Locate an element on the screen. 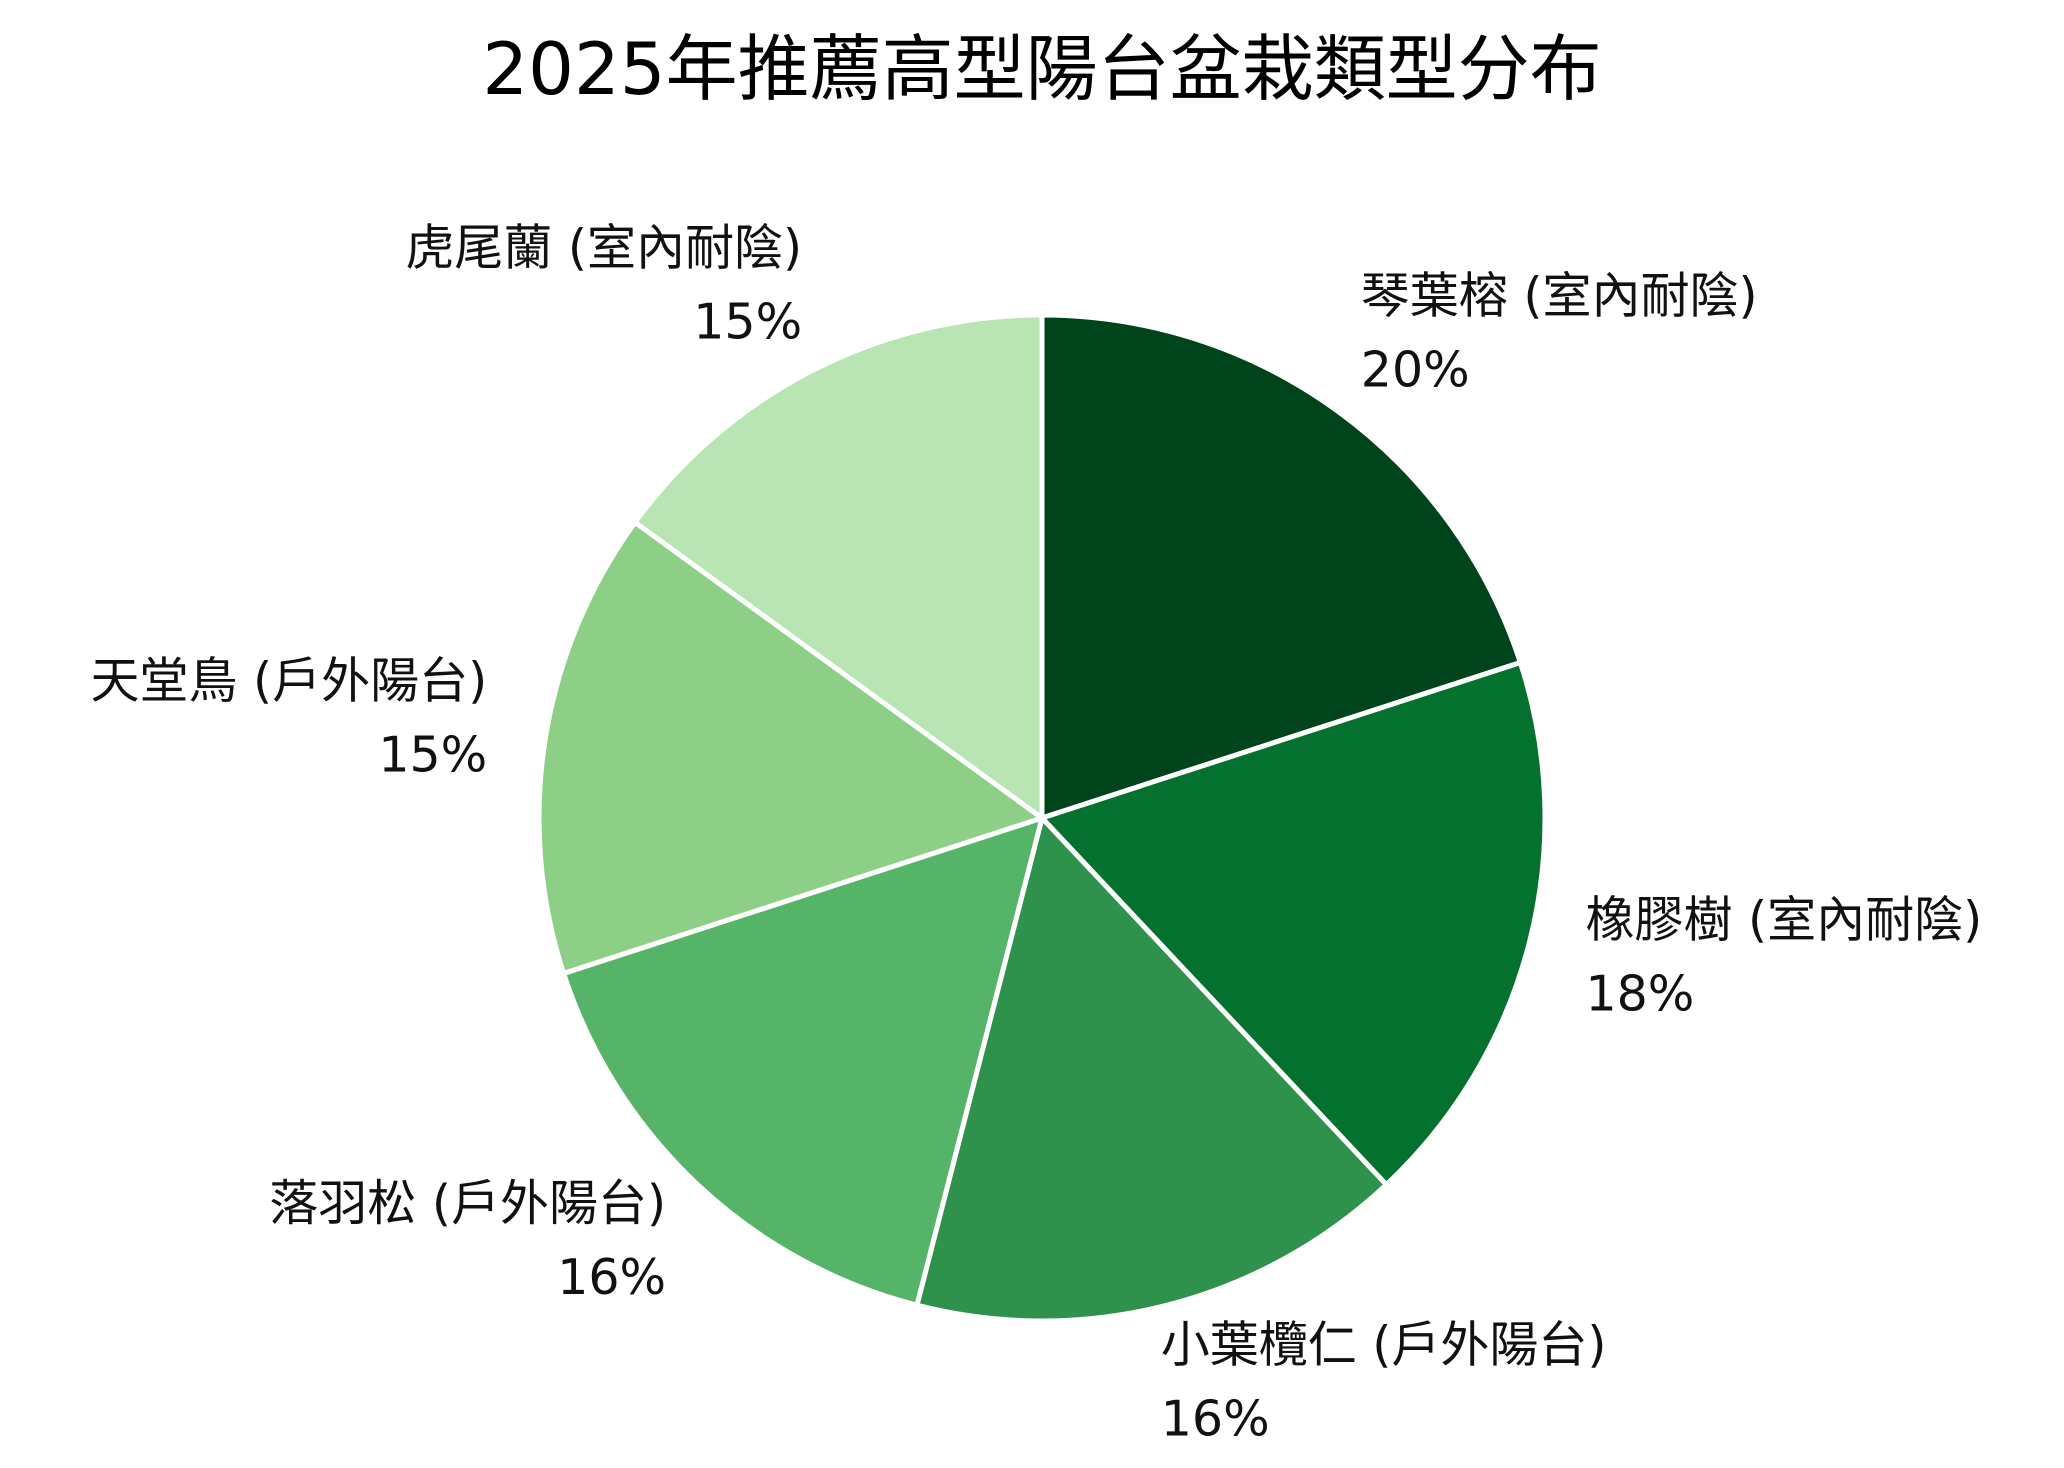  slice-category-label: 虎尾蘭 (室內耐陰) is located at coordinates (603, 247).